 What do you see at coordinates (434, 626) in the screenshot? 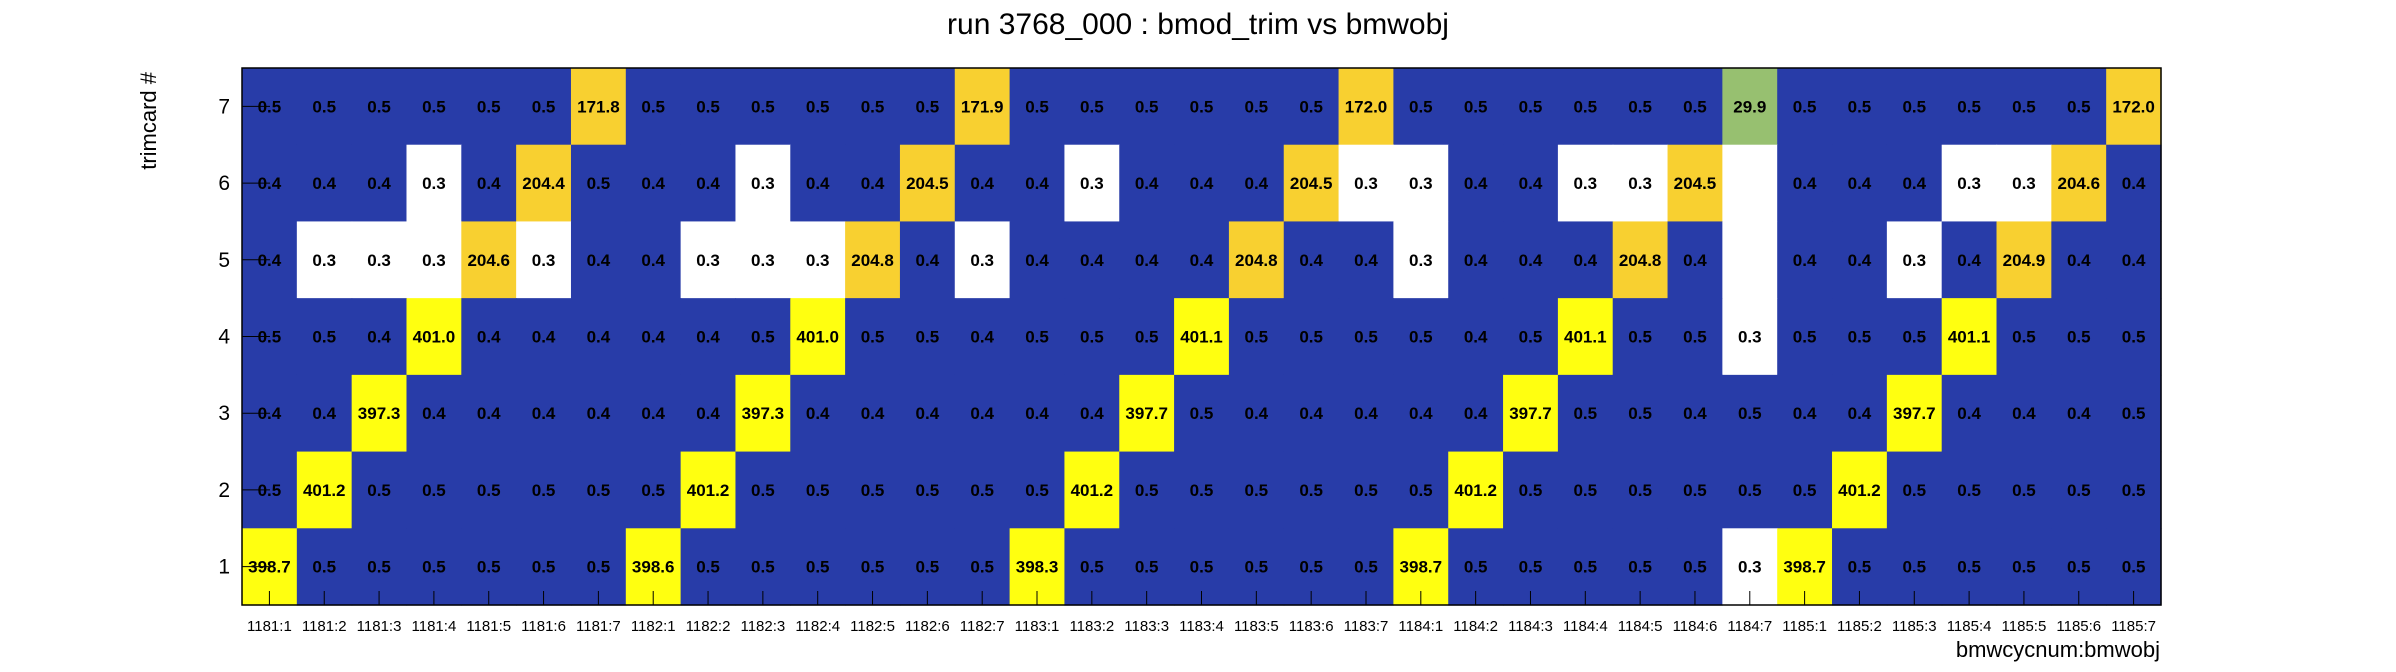
I see `x-tick-label: 1181:4` at bounding box center [434, 626].